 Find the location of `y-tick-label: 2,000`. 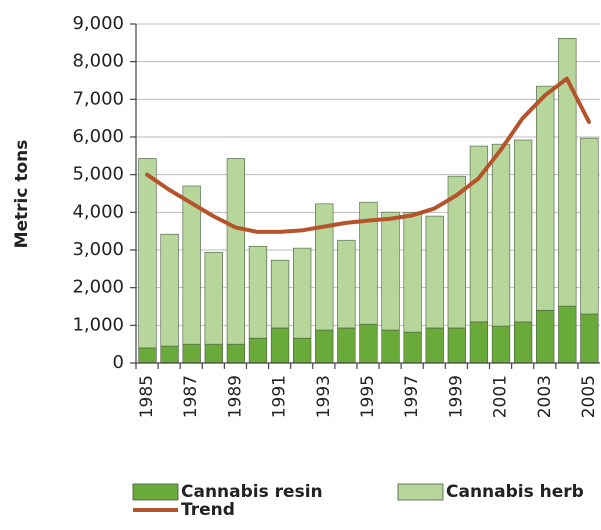

y-tick-label: 2,000 is located at coordinates (98, 287).